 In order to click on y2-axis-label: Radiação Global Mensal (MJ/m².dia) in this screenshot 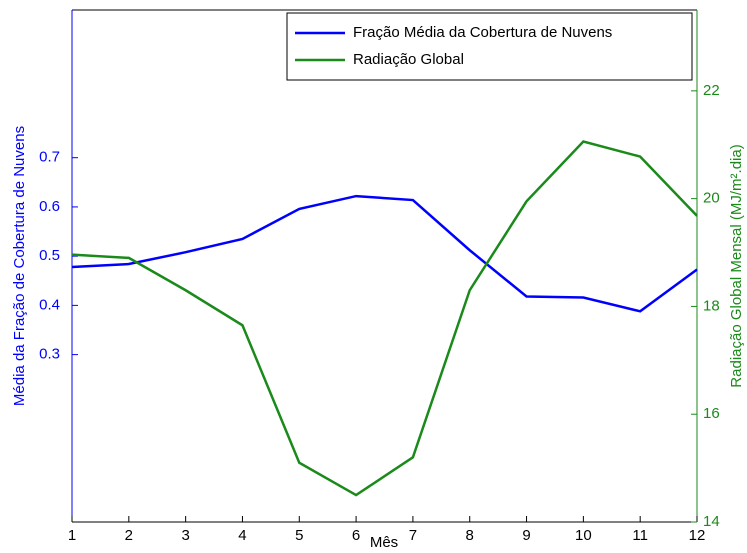, I will do `click(736, 265)`.